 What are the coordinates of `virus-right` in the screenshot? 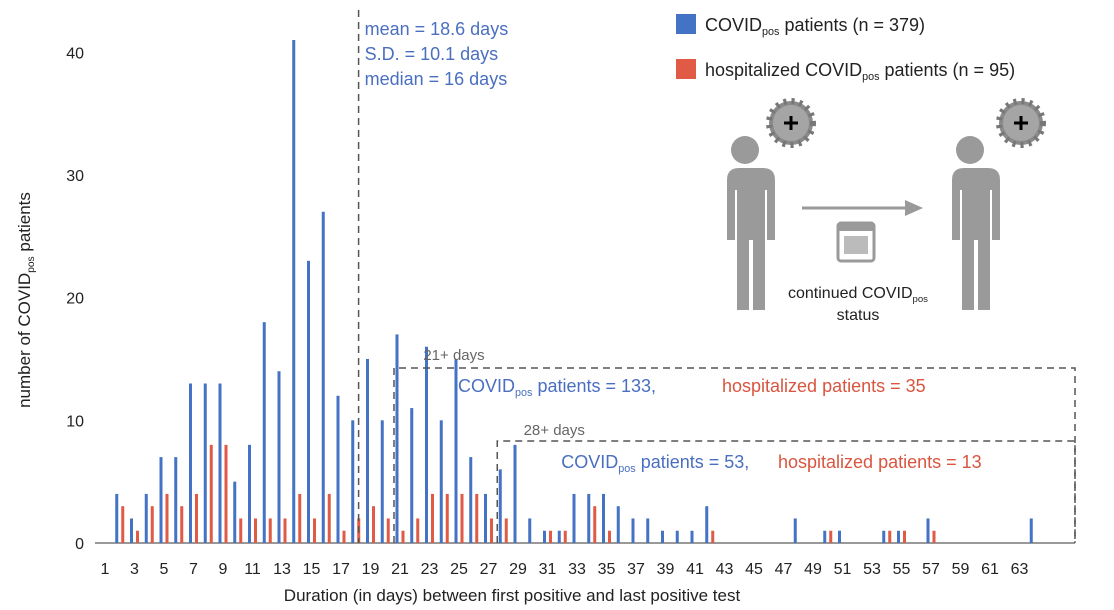 It's located at (1021, 123).